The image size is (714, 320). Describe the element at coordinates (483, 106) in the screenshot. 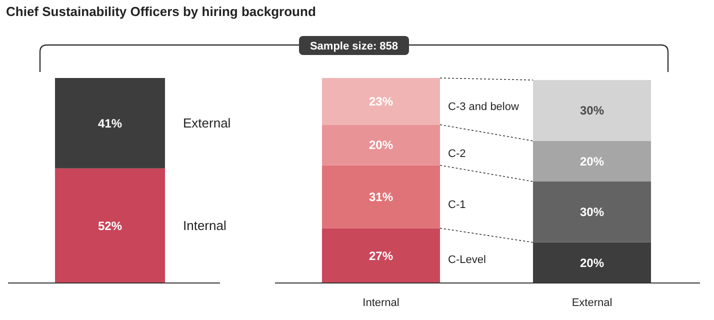

I see `series-label: C-3 and below` at that location.